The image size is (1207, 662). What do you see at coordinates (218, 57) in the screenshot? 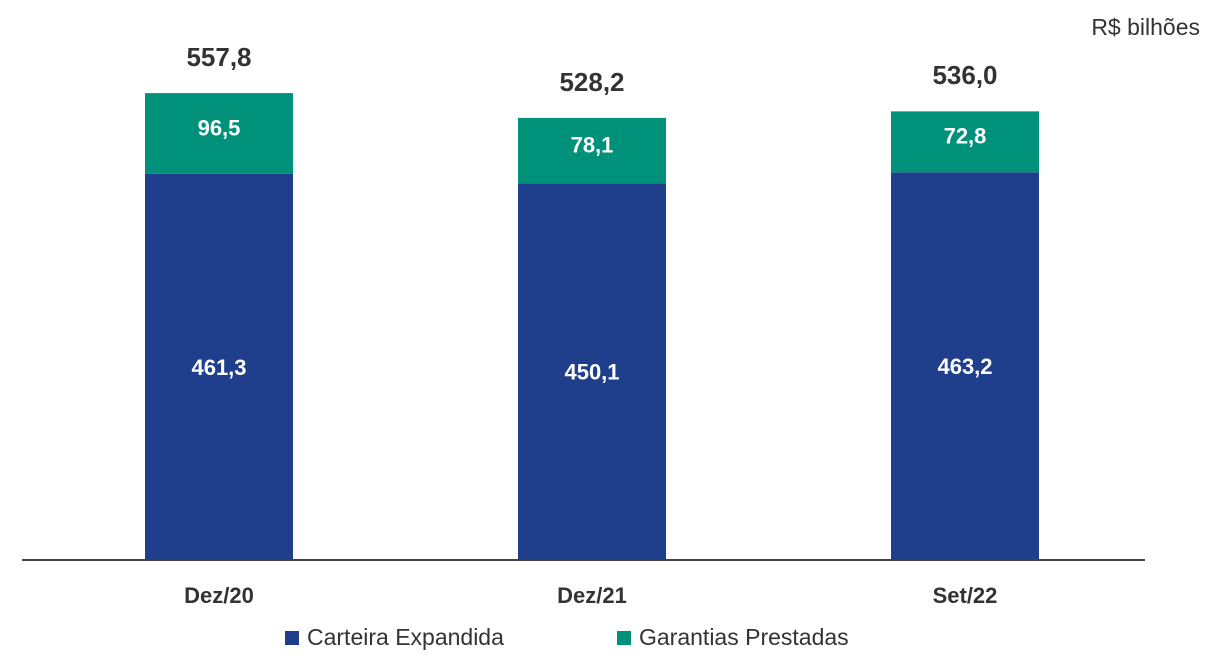
I see `total-label: 557,8` at bounding box center [218, 57].